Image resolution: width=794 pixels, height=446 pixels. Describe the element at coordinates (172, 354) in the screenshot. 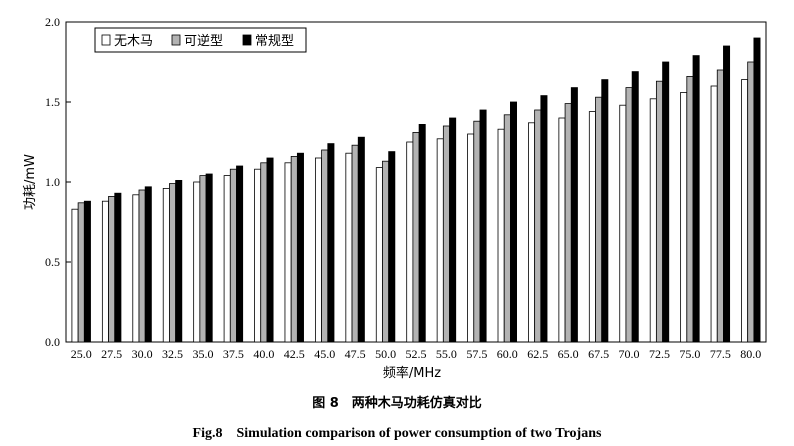

I see `x-tick-label: 32.5` at that location.